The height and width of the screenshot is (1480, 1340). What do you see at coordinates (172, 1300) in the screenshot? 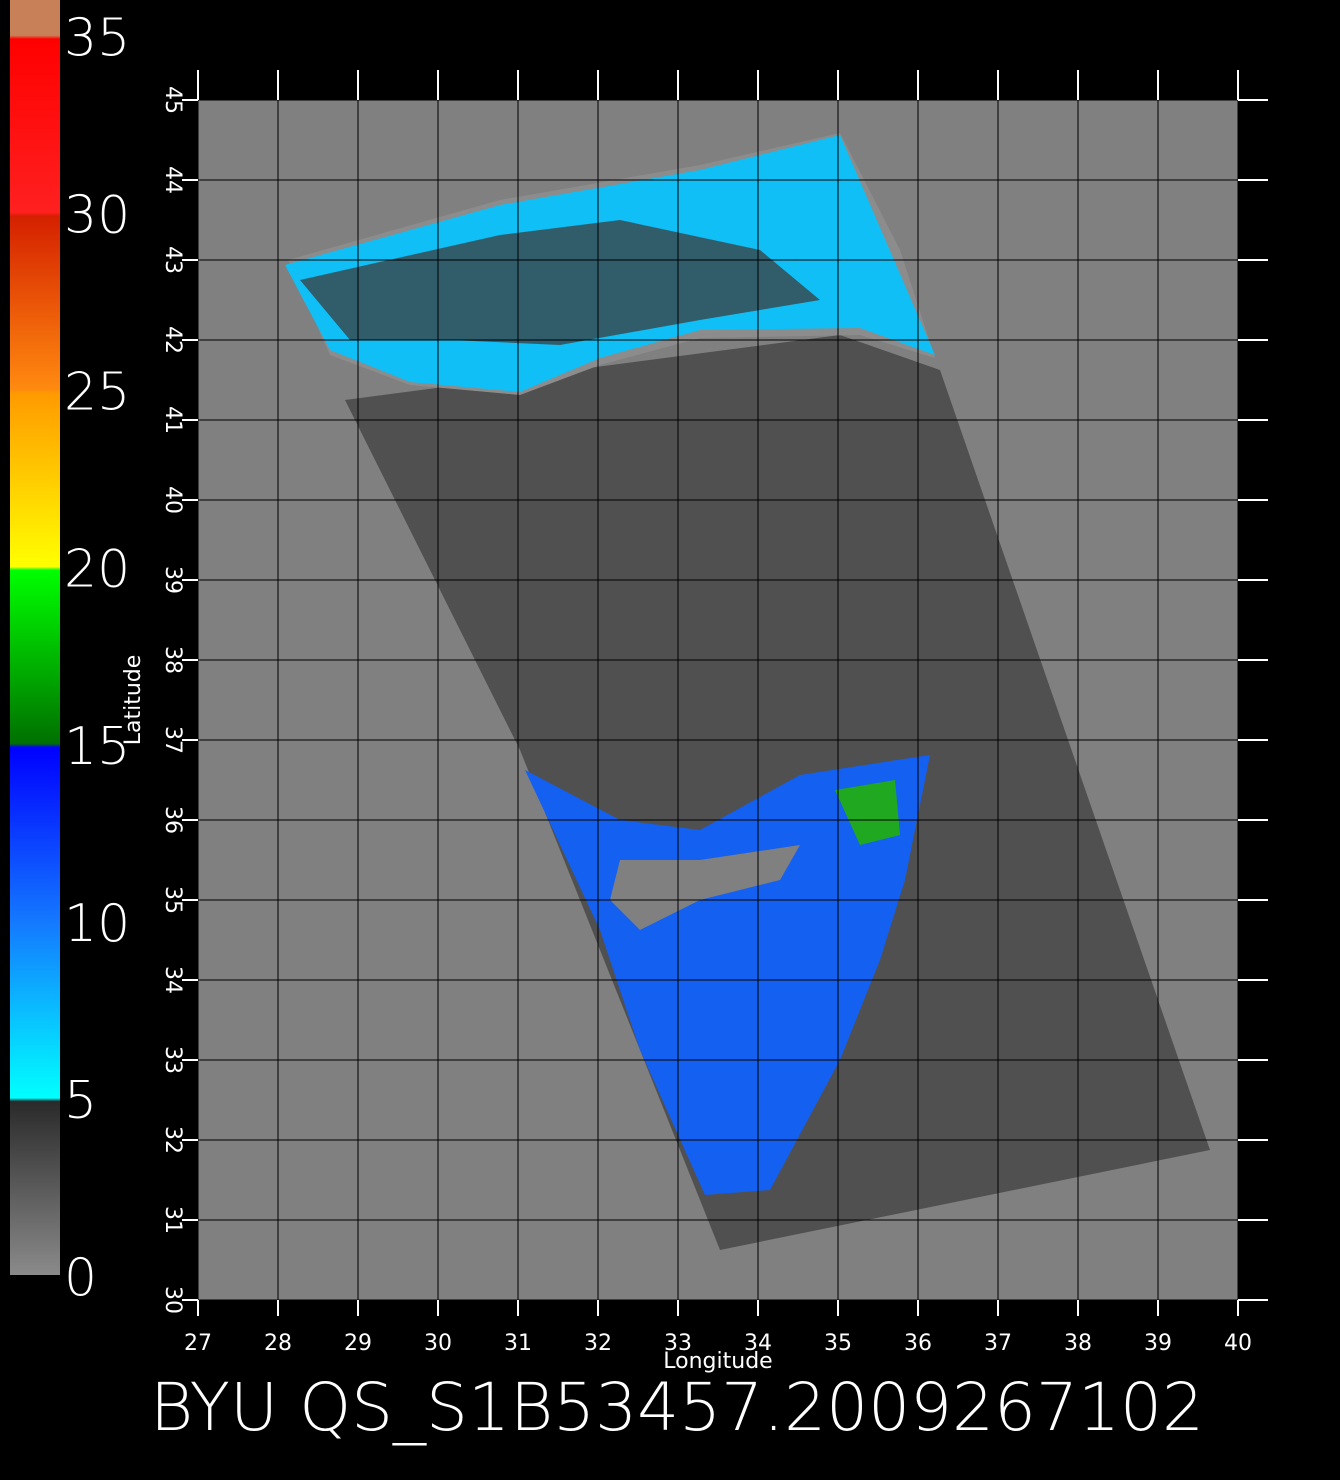
I see `y-tick-label: 30` at bounding box center [172, 1300].